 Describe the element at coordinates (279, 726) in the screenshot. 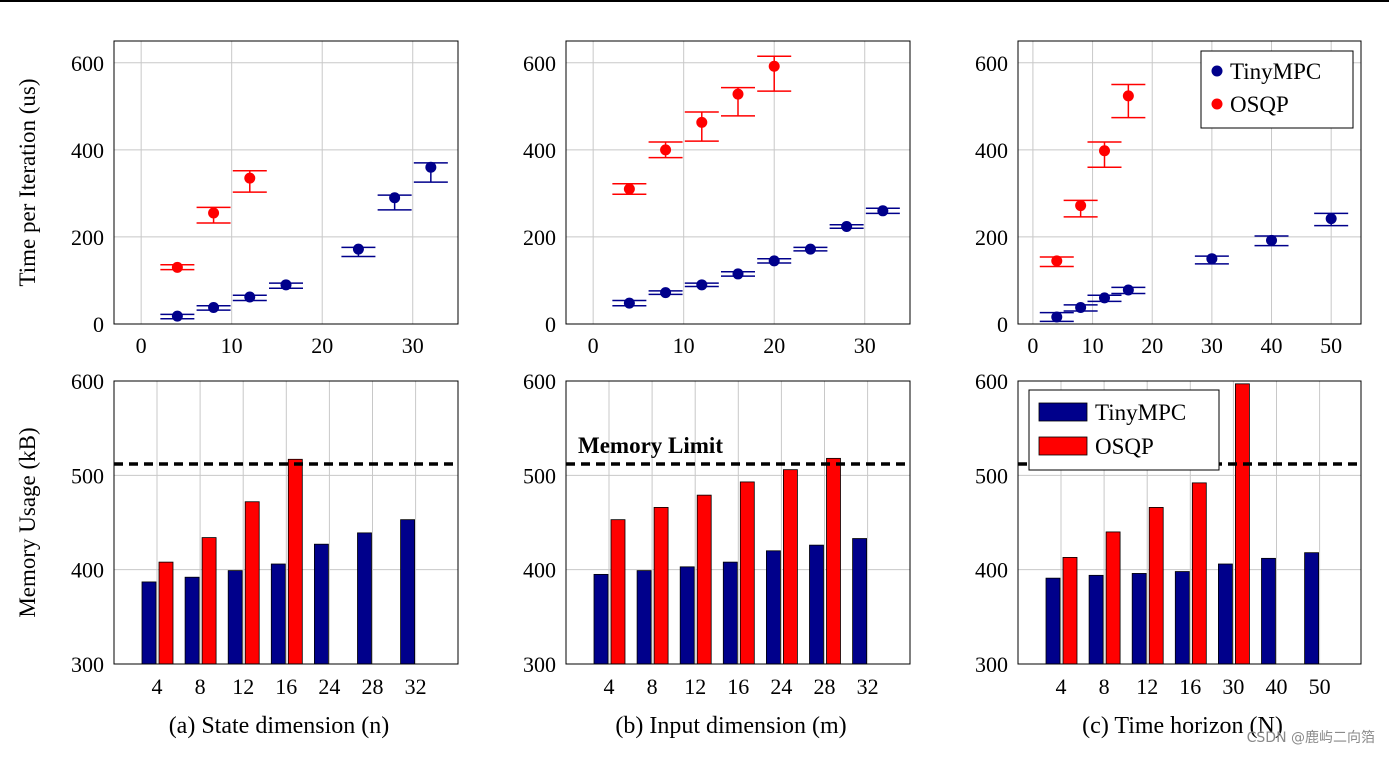

I see `x-axis-caption: (a) State dimension (n)` at that location.